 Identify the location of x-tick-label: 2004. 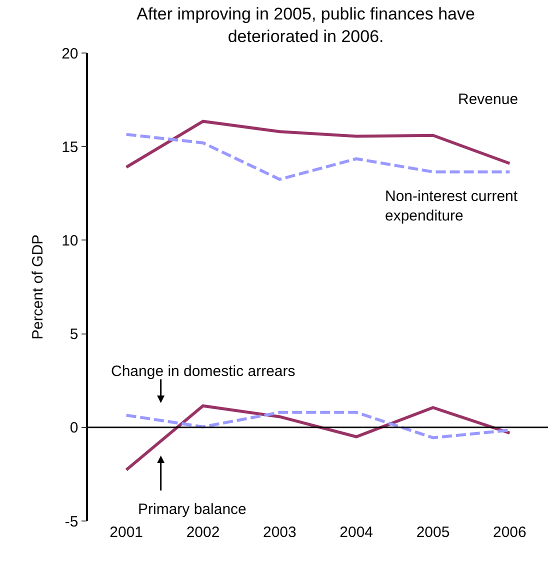
(357, 532).